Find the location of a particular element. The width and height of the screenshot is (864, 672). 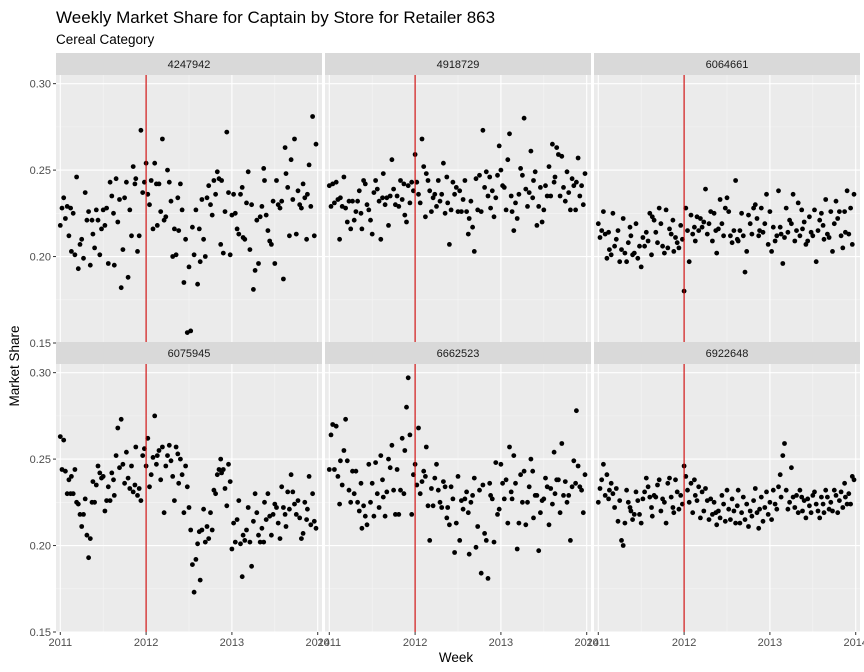

facet-strip is located at coordinates (189, 64).